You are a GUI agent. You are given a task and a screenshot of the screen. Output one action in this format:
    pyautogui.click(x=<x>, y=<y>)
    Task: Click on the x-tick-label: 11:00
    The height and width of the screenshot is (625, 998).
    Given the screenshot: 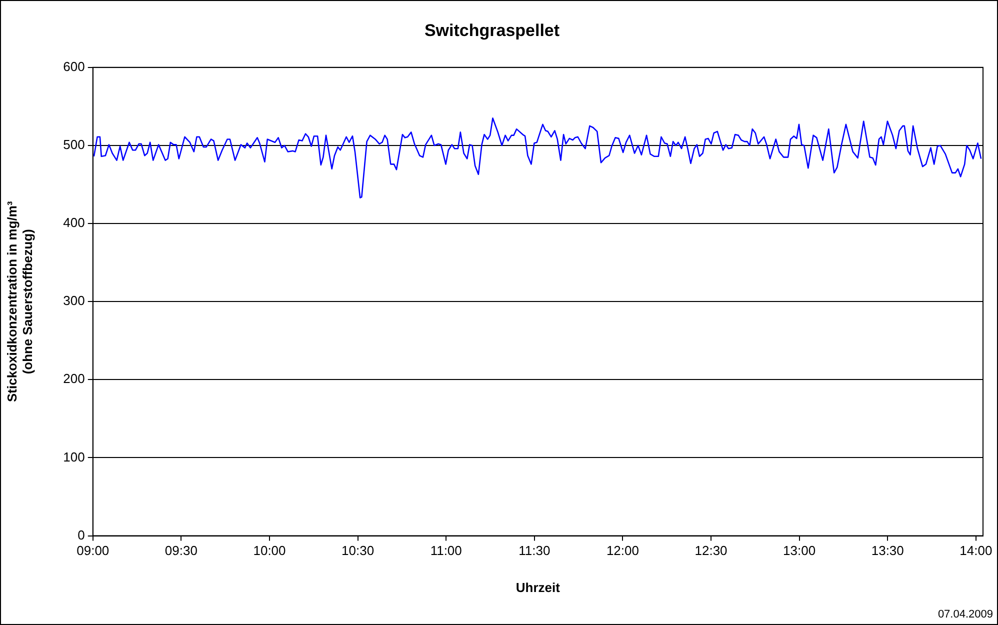 What is the action you would take?
    pyautogui.click(x=446, y=550)
    